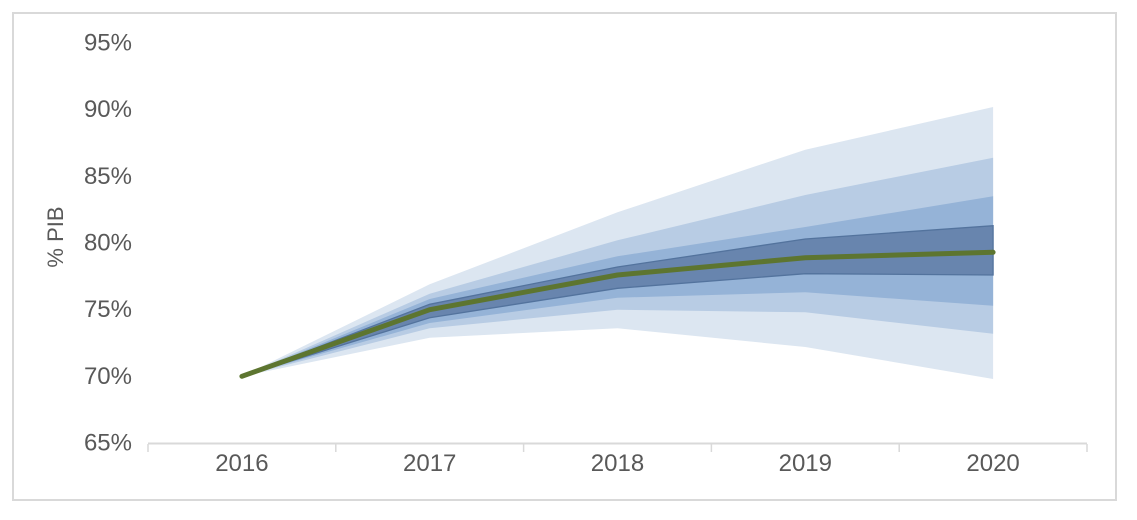 The image size is (1137, 520). Describe the element at coordinates (429, 463) in the screenshot. I see `x-tick-label: 2017` at that location.